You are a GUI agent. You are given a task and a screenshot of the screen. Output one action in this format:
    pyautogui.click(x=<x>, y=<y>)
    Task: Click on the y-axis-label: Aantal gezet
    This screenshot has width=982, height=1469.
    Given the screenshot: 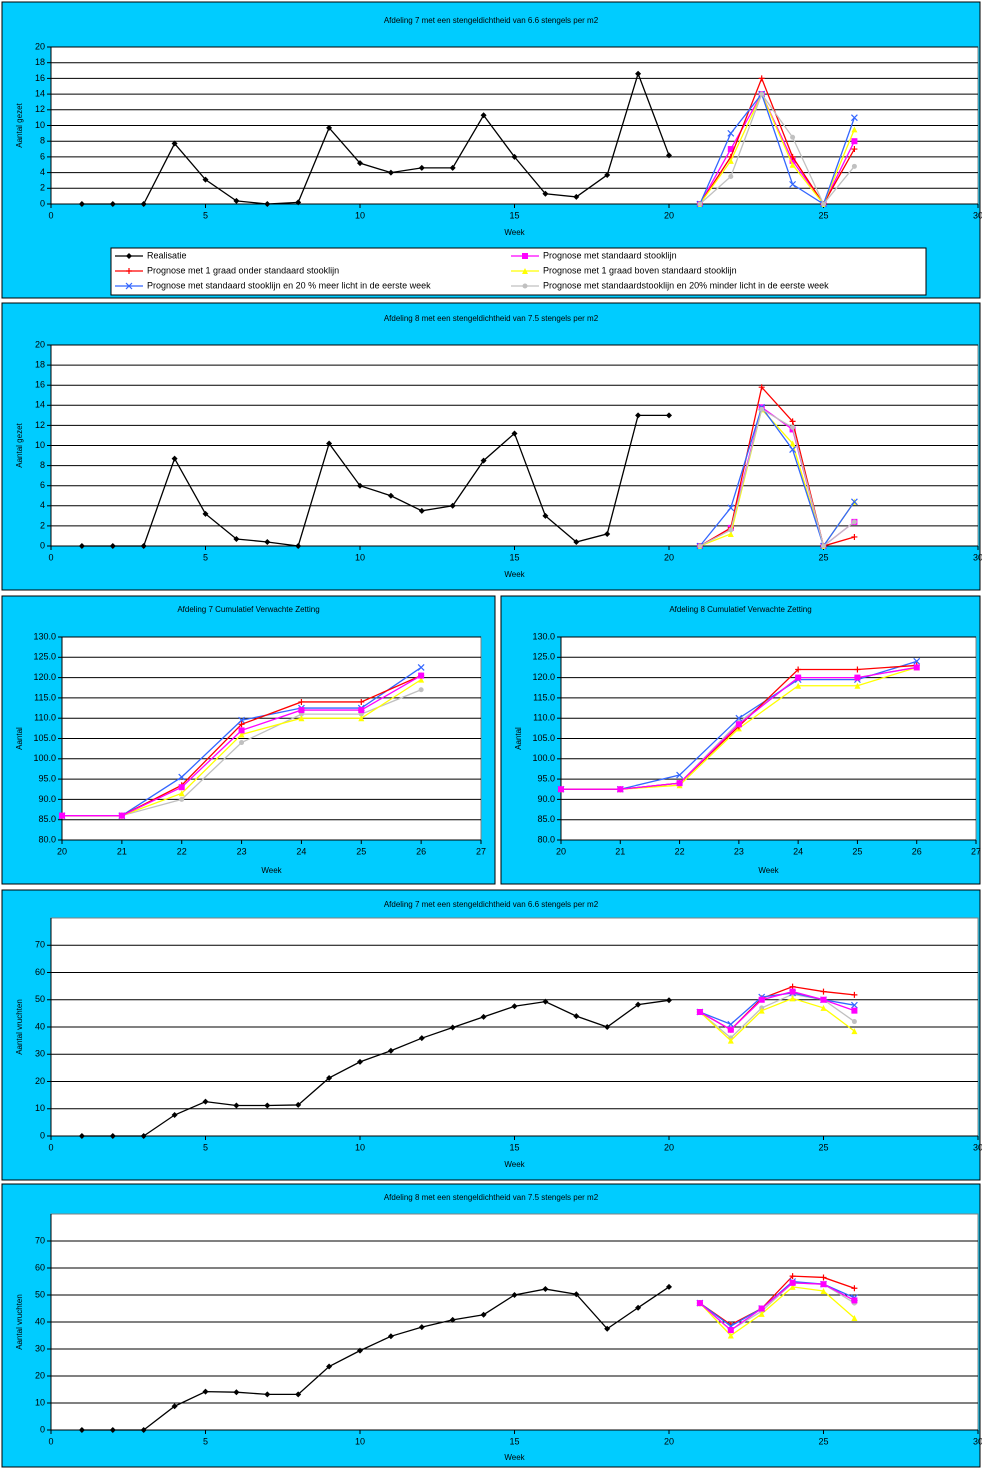 What is the action you would take?
    pyautogui.click(x=19, y=444)
    